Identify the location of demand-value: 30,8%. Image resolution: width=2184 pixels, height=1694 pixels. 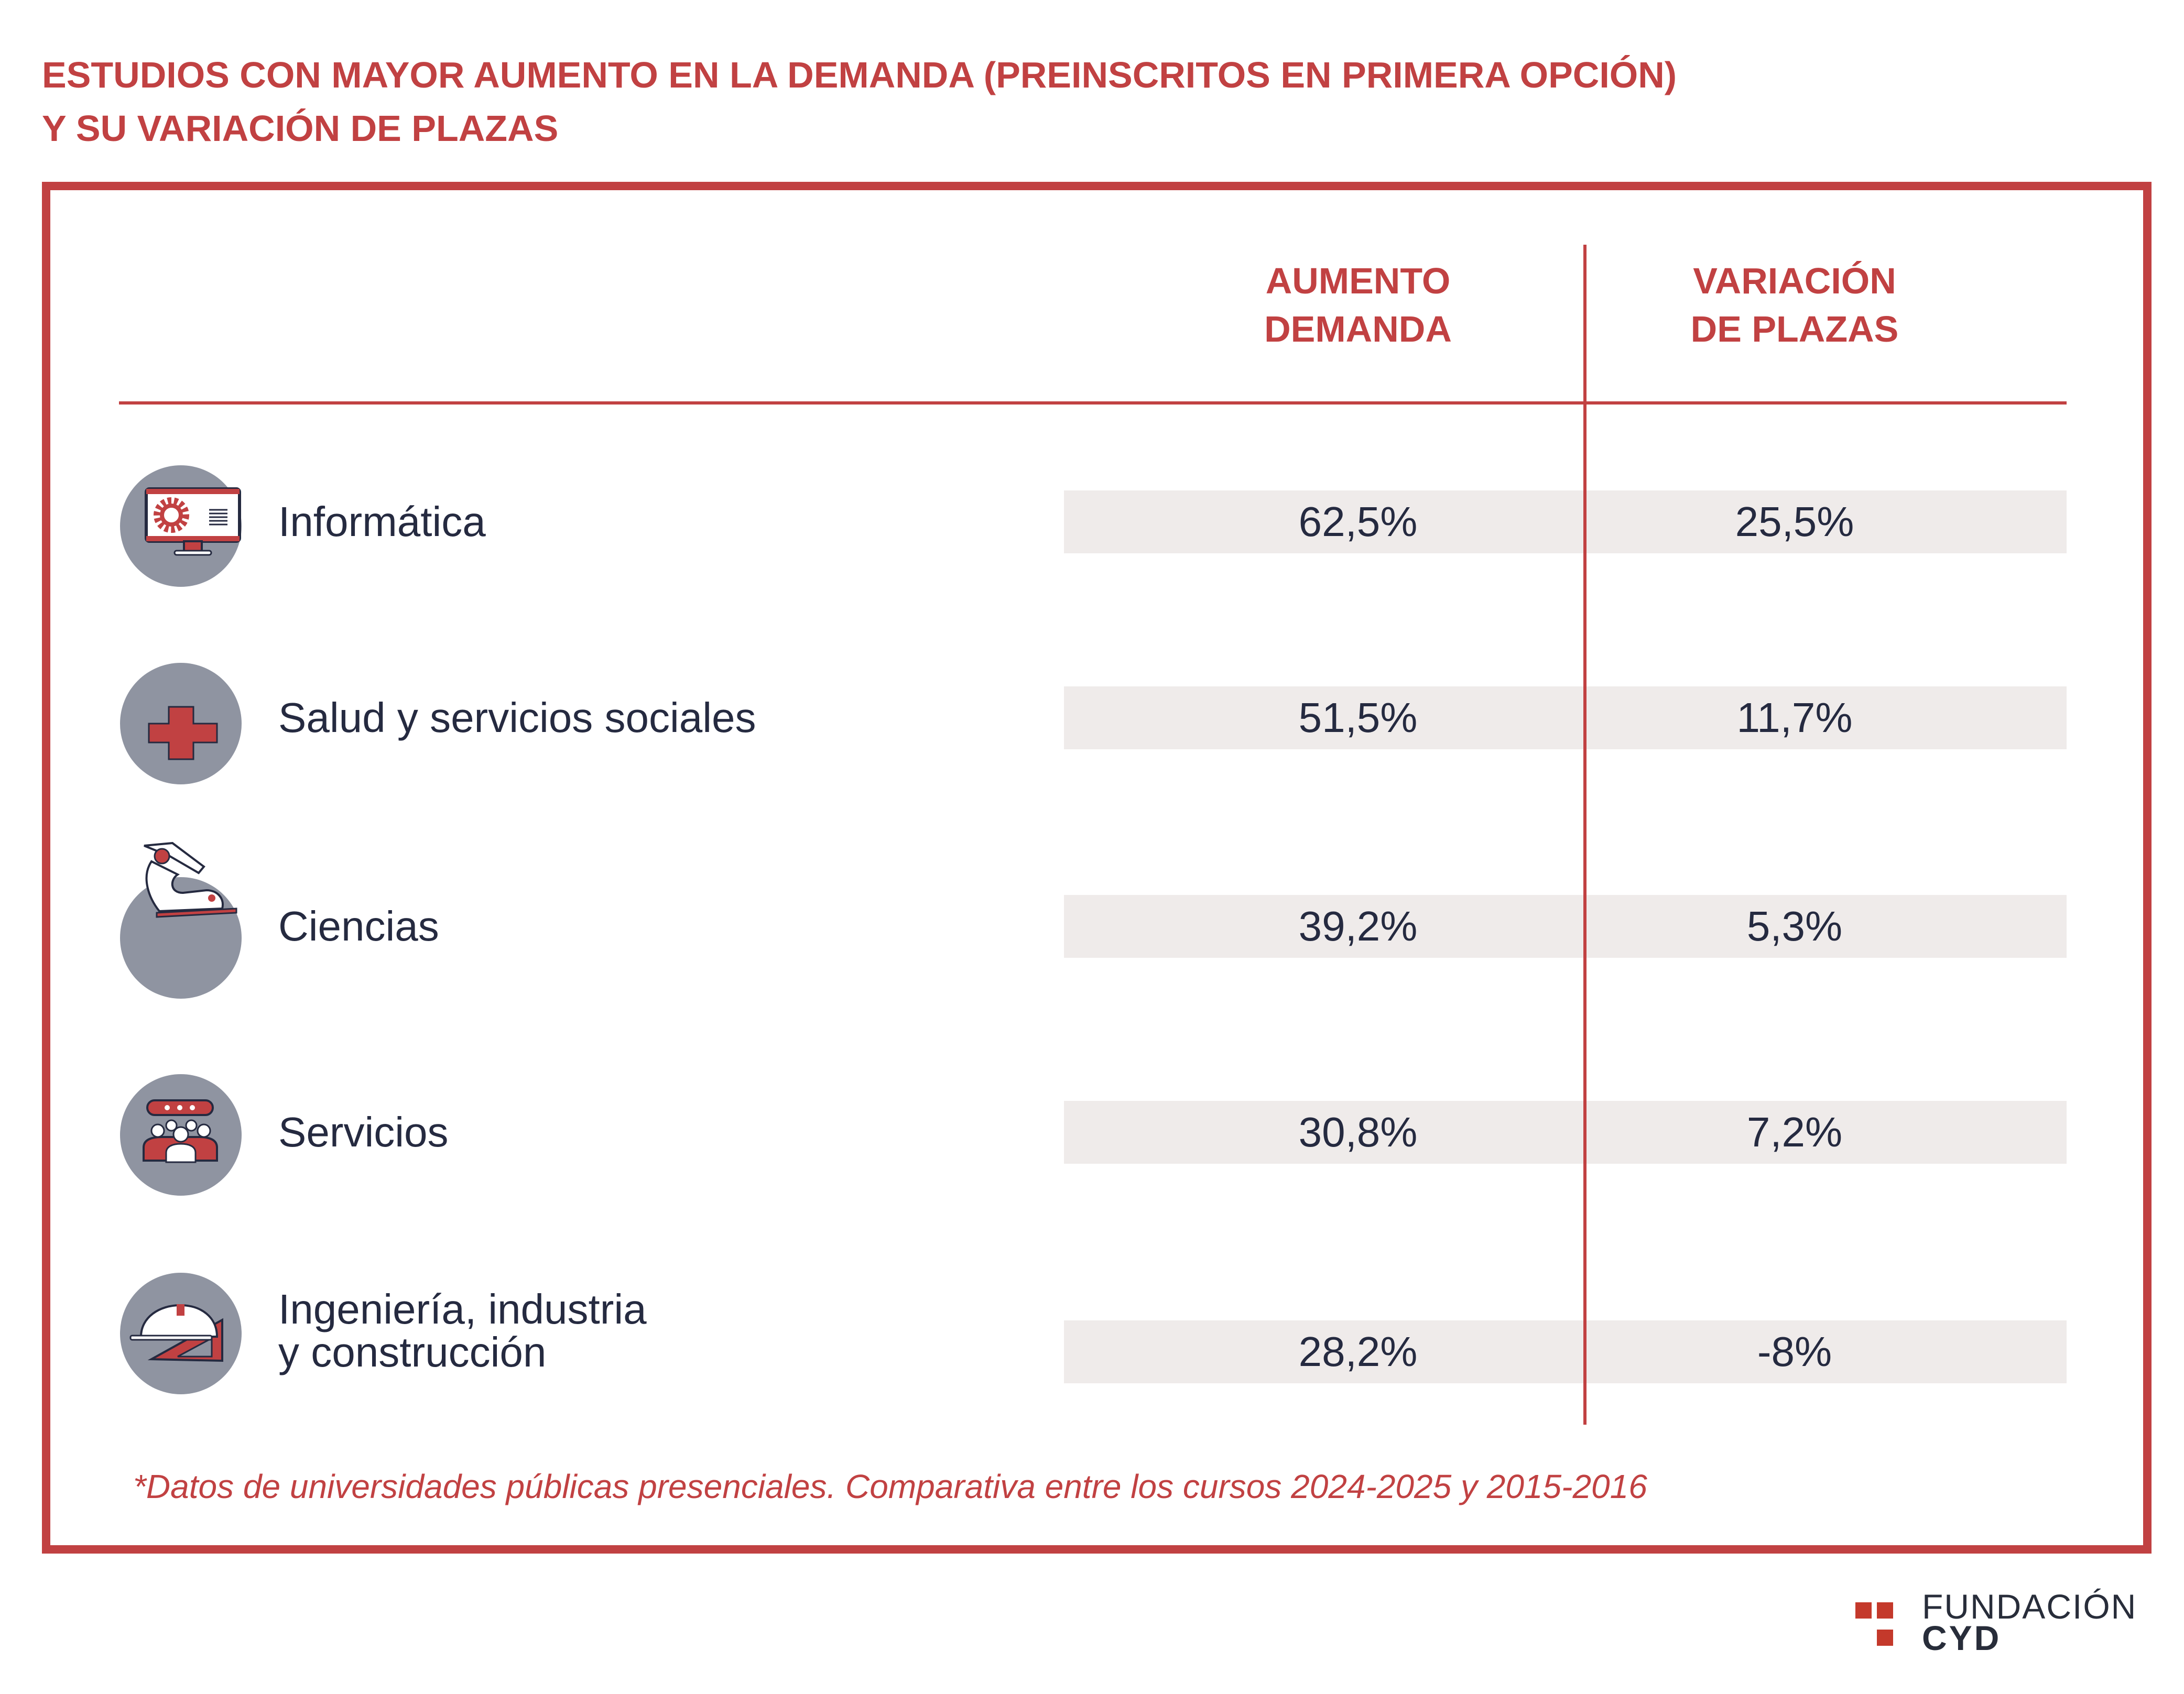
(1358, 1132).